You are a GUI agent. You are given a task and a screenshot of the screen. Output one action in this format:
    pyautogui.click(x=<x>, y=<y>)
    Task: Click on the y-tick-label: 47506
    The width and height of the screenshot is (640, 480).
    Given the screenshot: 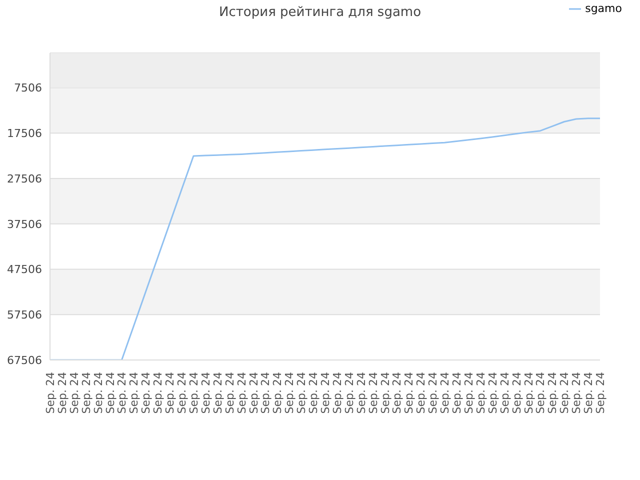 What is the action you would take?
    pyautogui.click(x=24, y=269)
    